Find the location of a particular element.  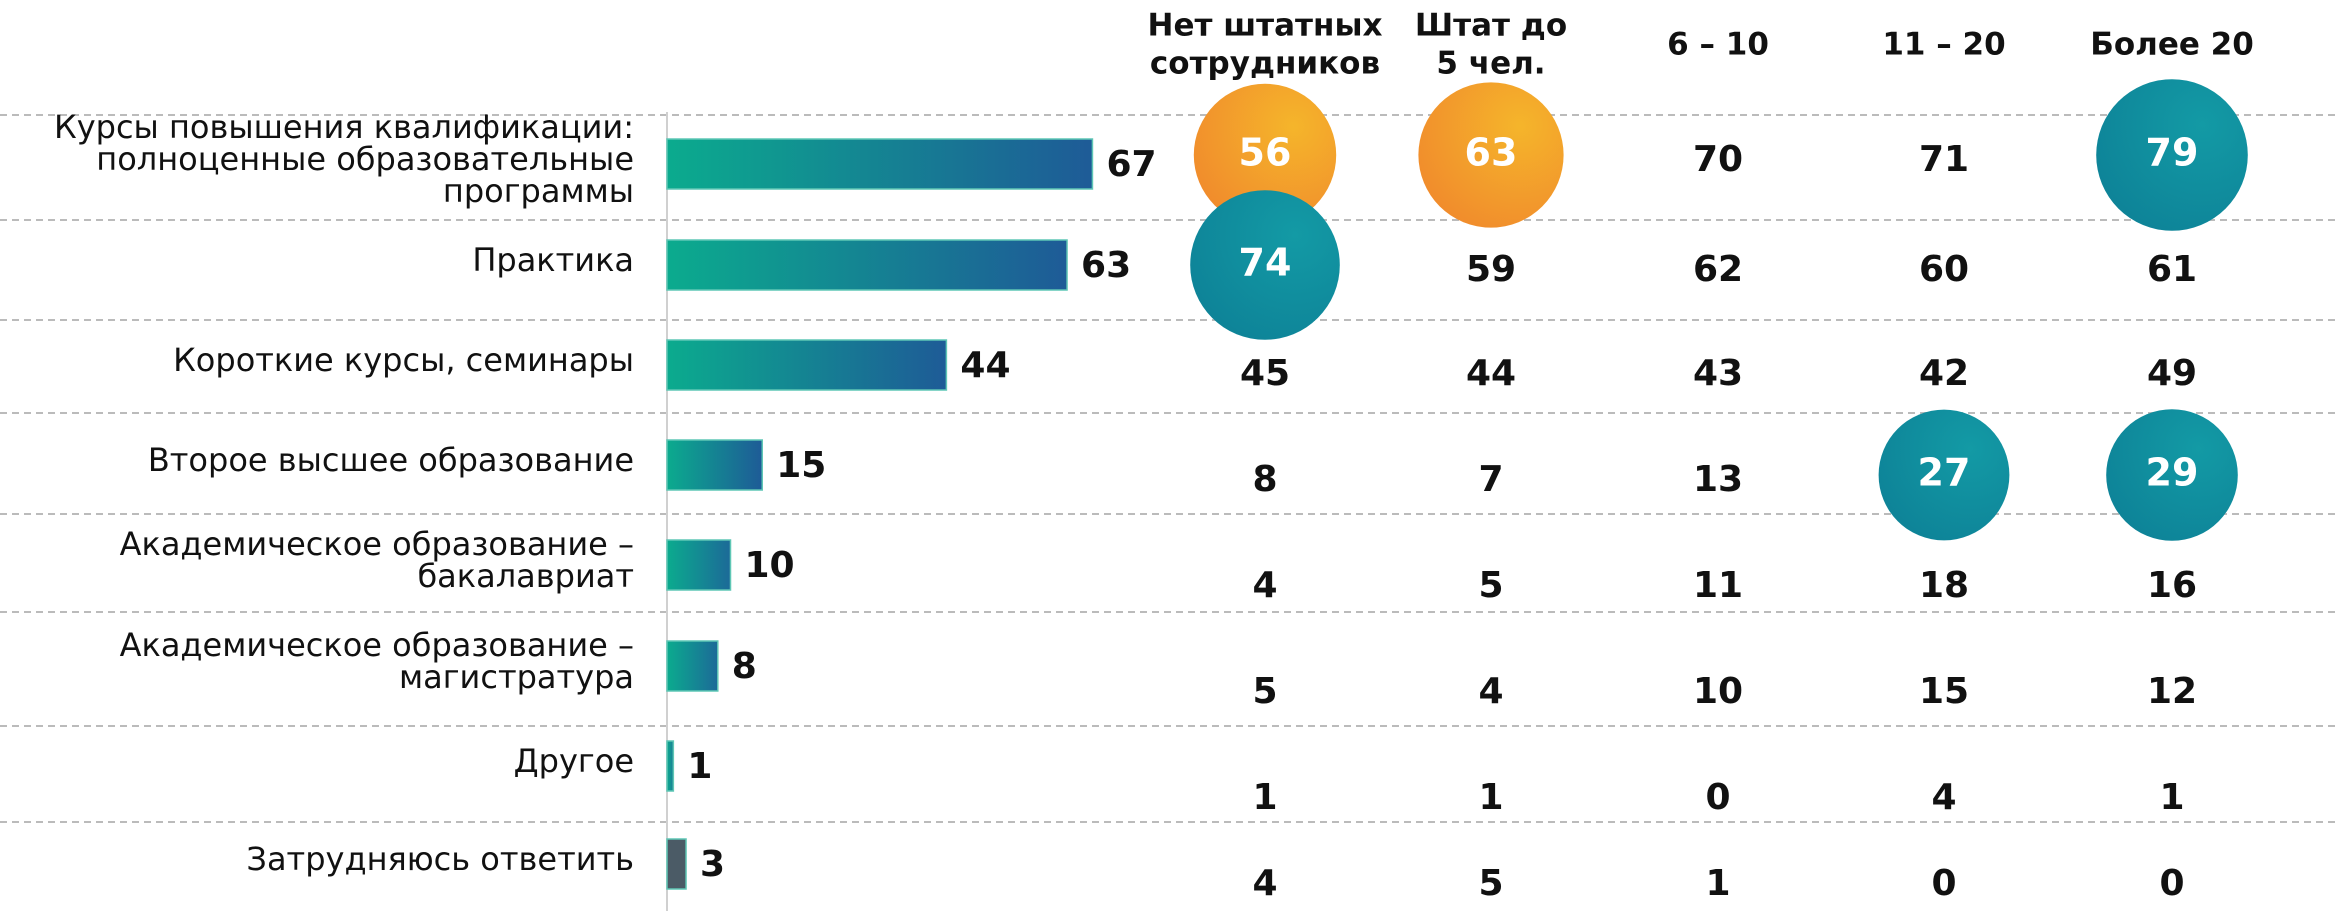

table-value: 15 is located at coordinates (1944, 691).